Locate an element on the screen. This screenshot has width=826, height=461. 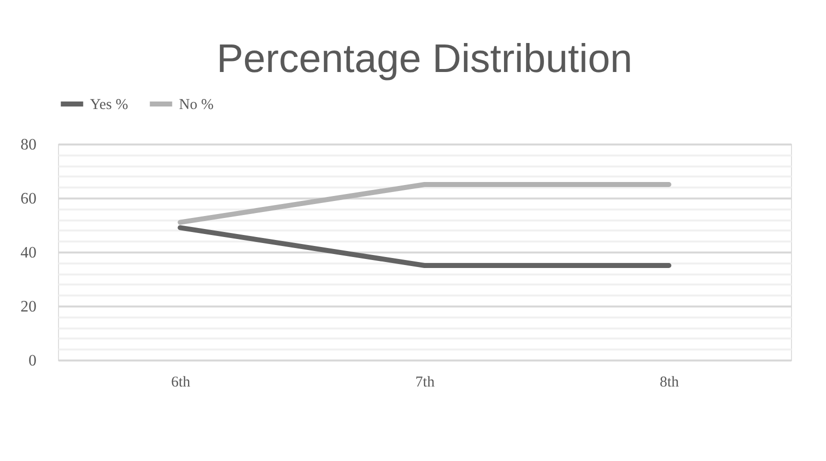
y-tick-label: 40 is located at coordinates (28, 253).